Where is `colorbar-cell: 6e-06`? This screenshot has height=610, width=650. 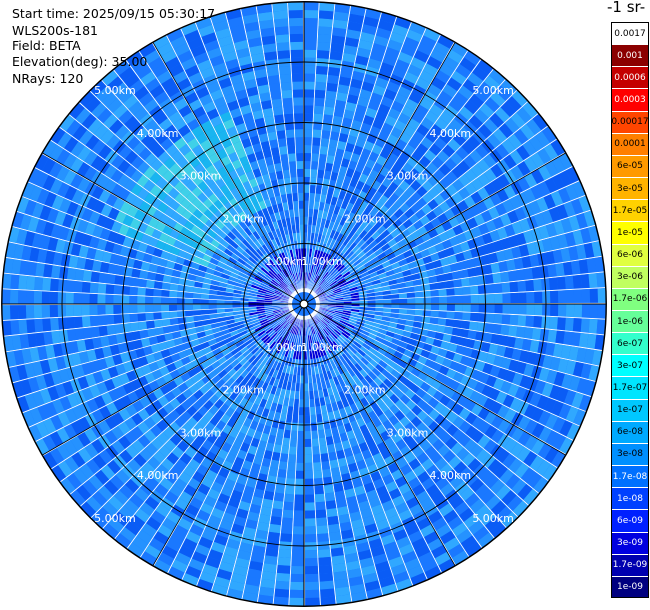 colorbar-cell: 6e-06 is located at coordinates (630, 255).